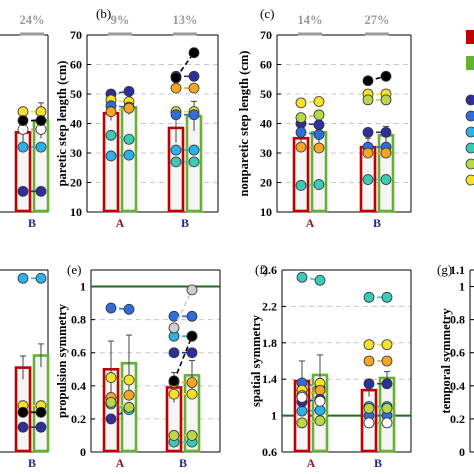 This screenshot has width=474, height=474. What do you see at coordinates (269, 270) in the screenshot?
I see `y-tick-label: 2.6` at bounding box center [269, 270].